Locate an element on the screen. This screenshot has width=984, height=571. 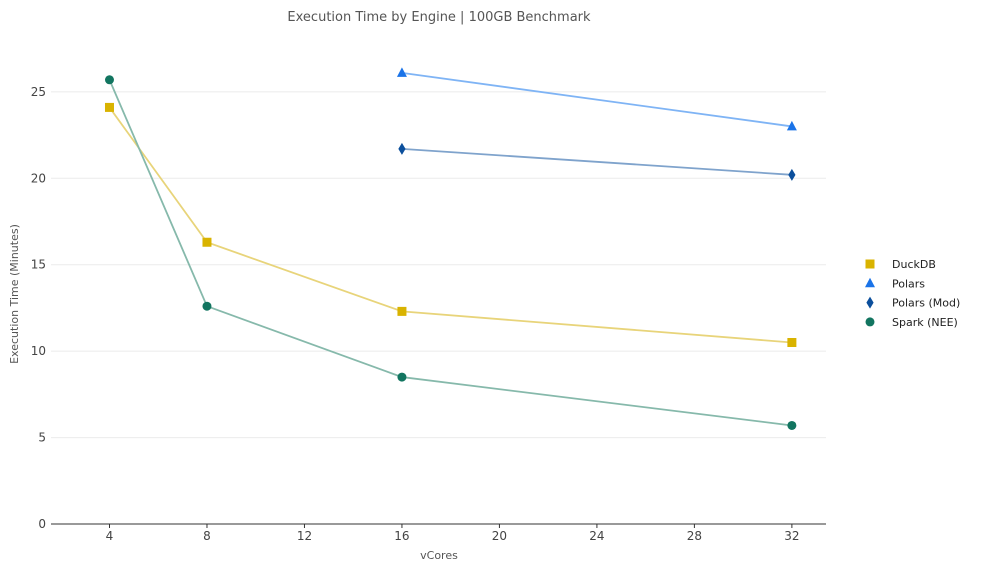
legend-label: Polars (Mod) is located at coordinates (926, 303).